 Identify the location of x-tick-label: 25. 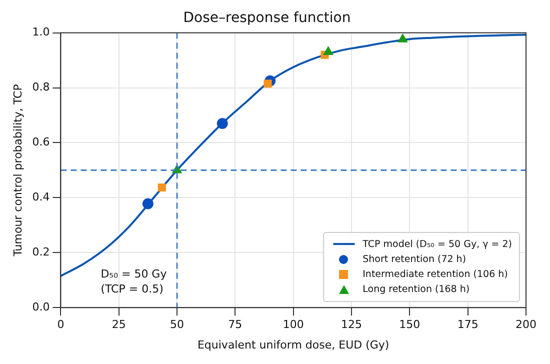
(119, 325).